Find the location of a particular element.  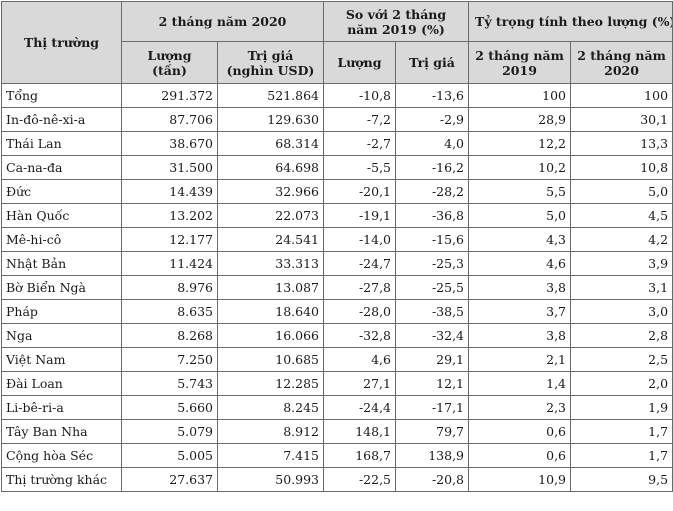

share-2019-cell: 3,8 is located at coordinates (520, 287).